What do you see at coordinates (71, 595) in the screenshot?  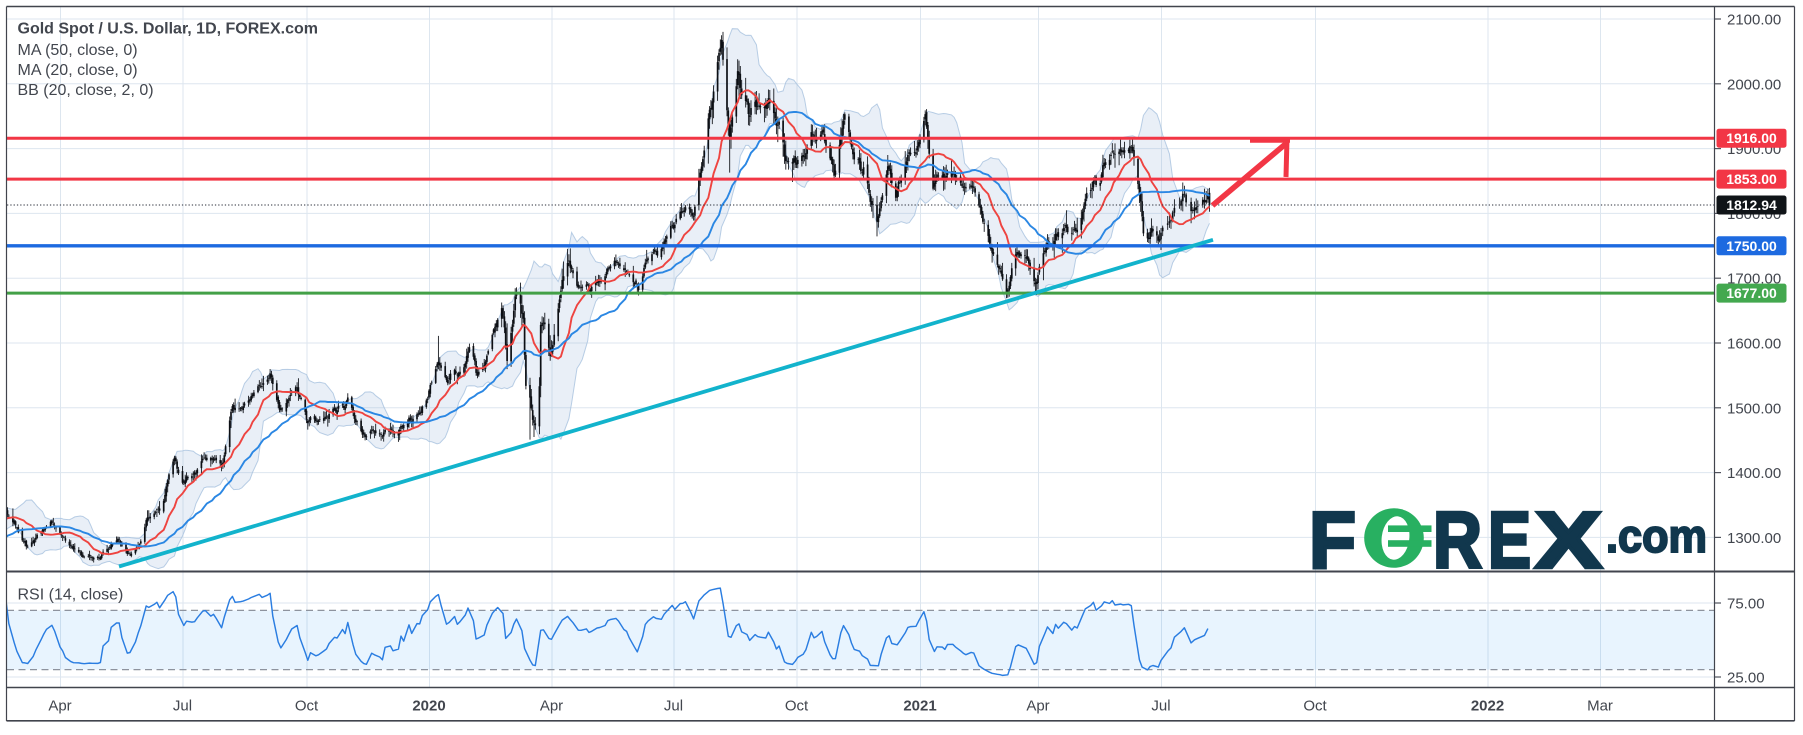 I see `svg-text: RSI (14, close)` at bounding box center [71, 595].